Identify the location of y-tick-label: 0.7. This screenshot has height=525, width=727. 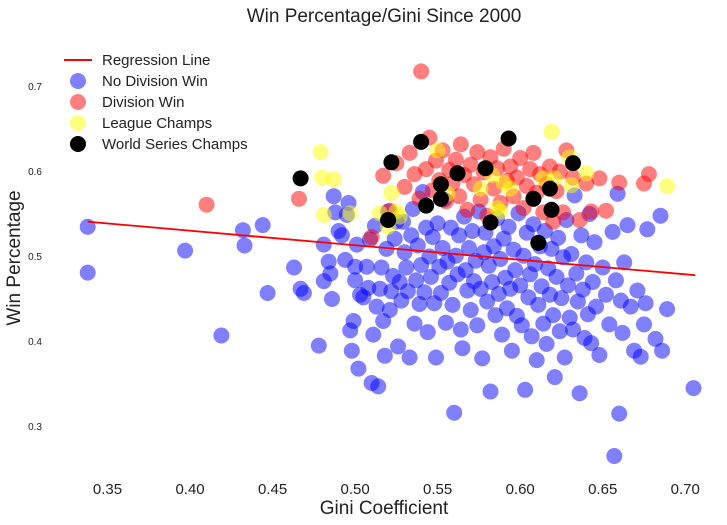
(35, 87).